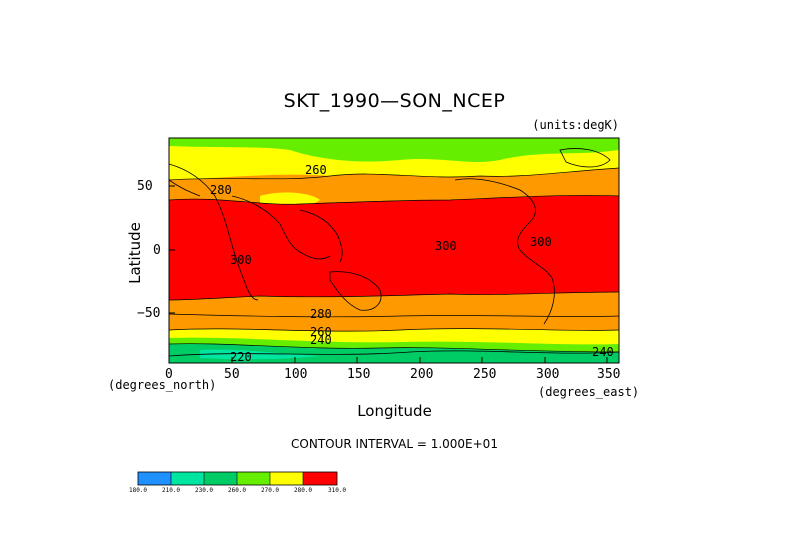  What do you see at coordinates (485, 374) in the screenshot?
I see `x-tick-label: 250` at bounding box center [485, 374].